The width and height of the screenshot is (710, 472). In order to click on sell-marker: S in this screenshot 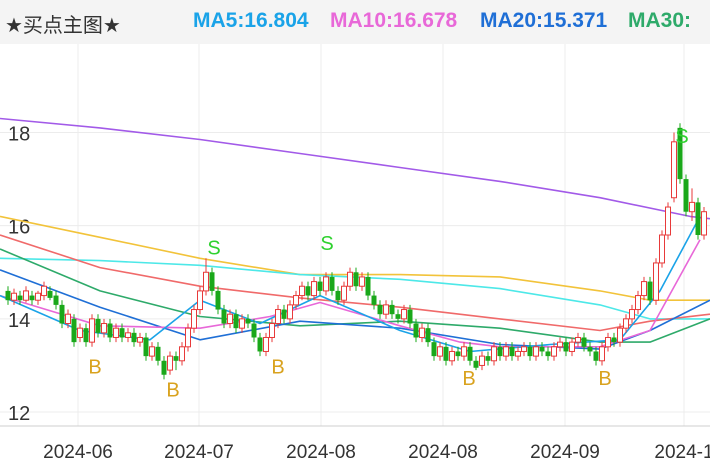, I will do `click(326, 244)`.